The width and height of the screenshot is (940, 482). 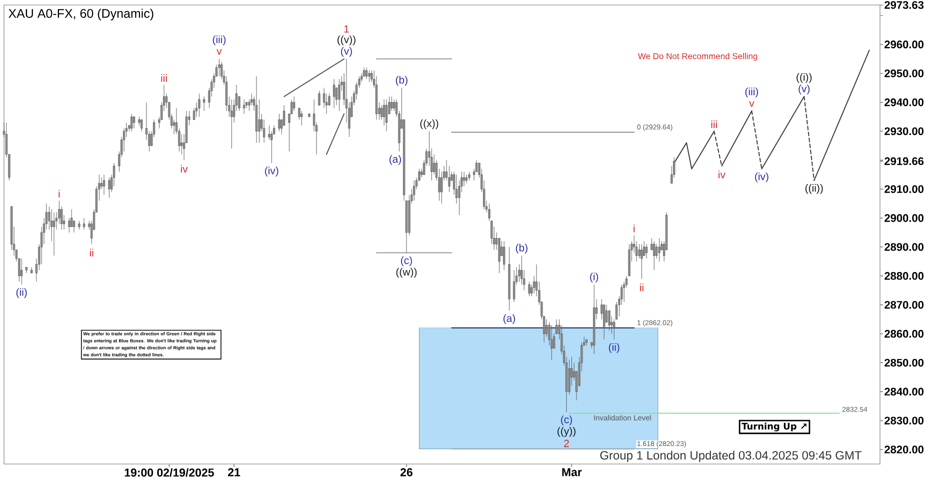 What do you see at coordinates (904, 131) in the screenshot?
I see `y-tick-label: 2930.00` at bounding box center [904, 131].